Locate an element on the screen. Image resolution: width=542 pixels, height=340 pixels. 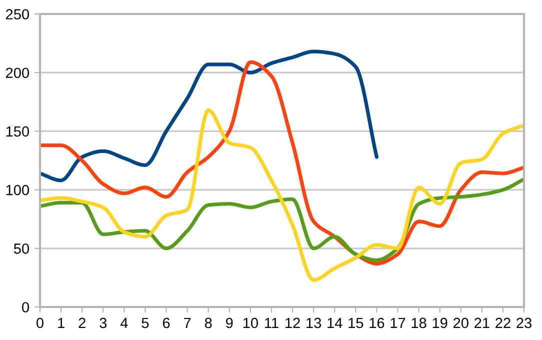
x-tick-label: 16 is located at coordinates (377, 323).